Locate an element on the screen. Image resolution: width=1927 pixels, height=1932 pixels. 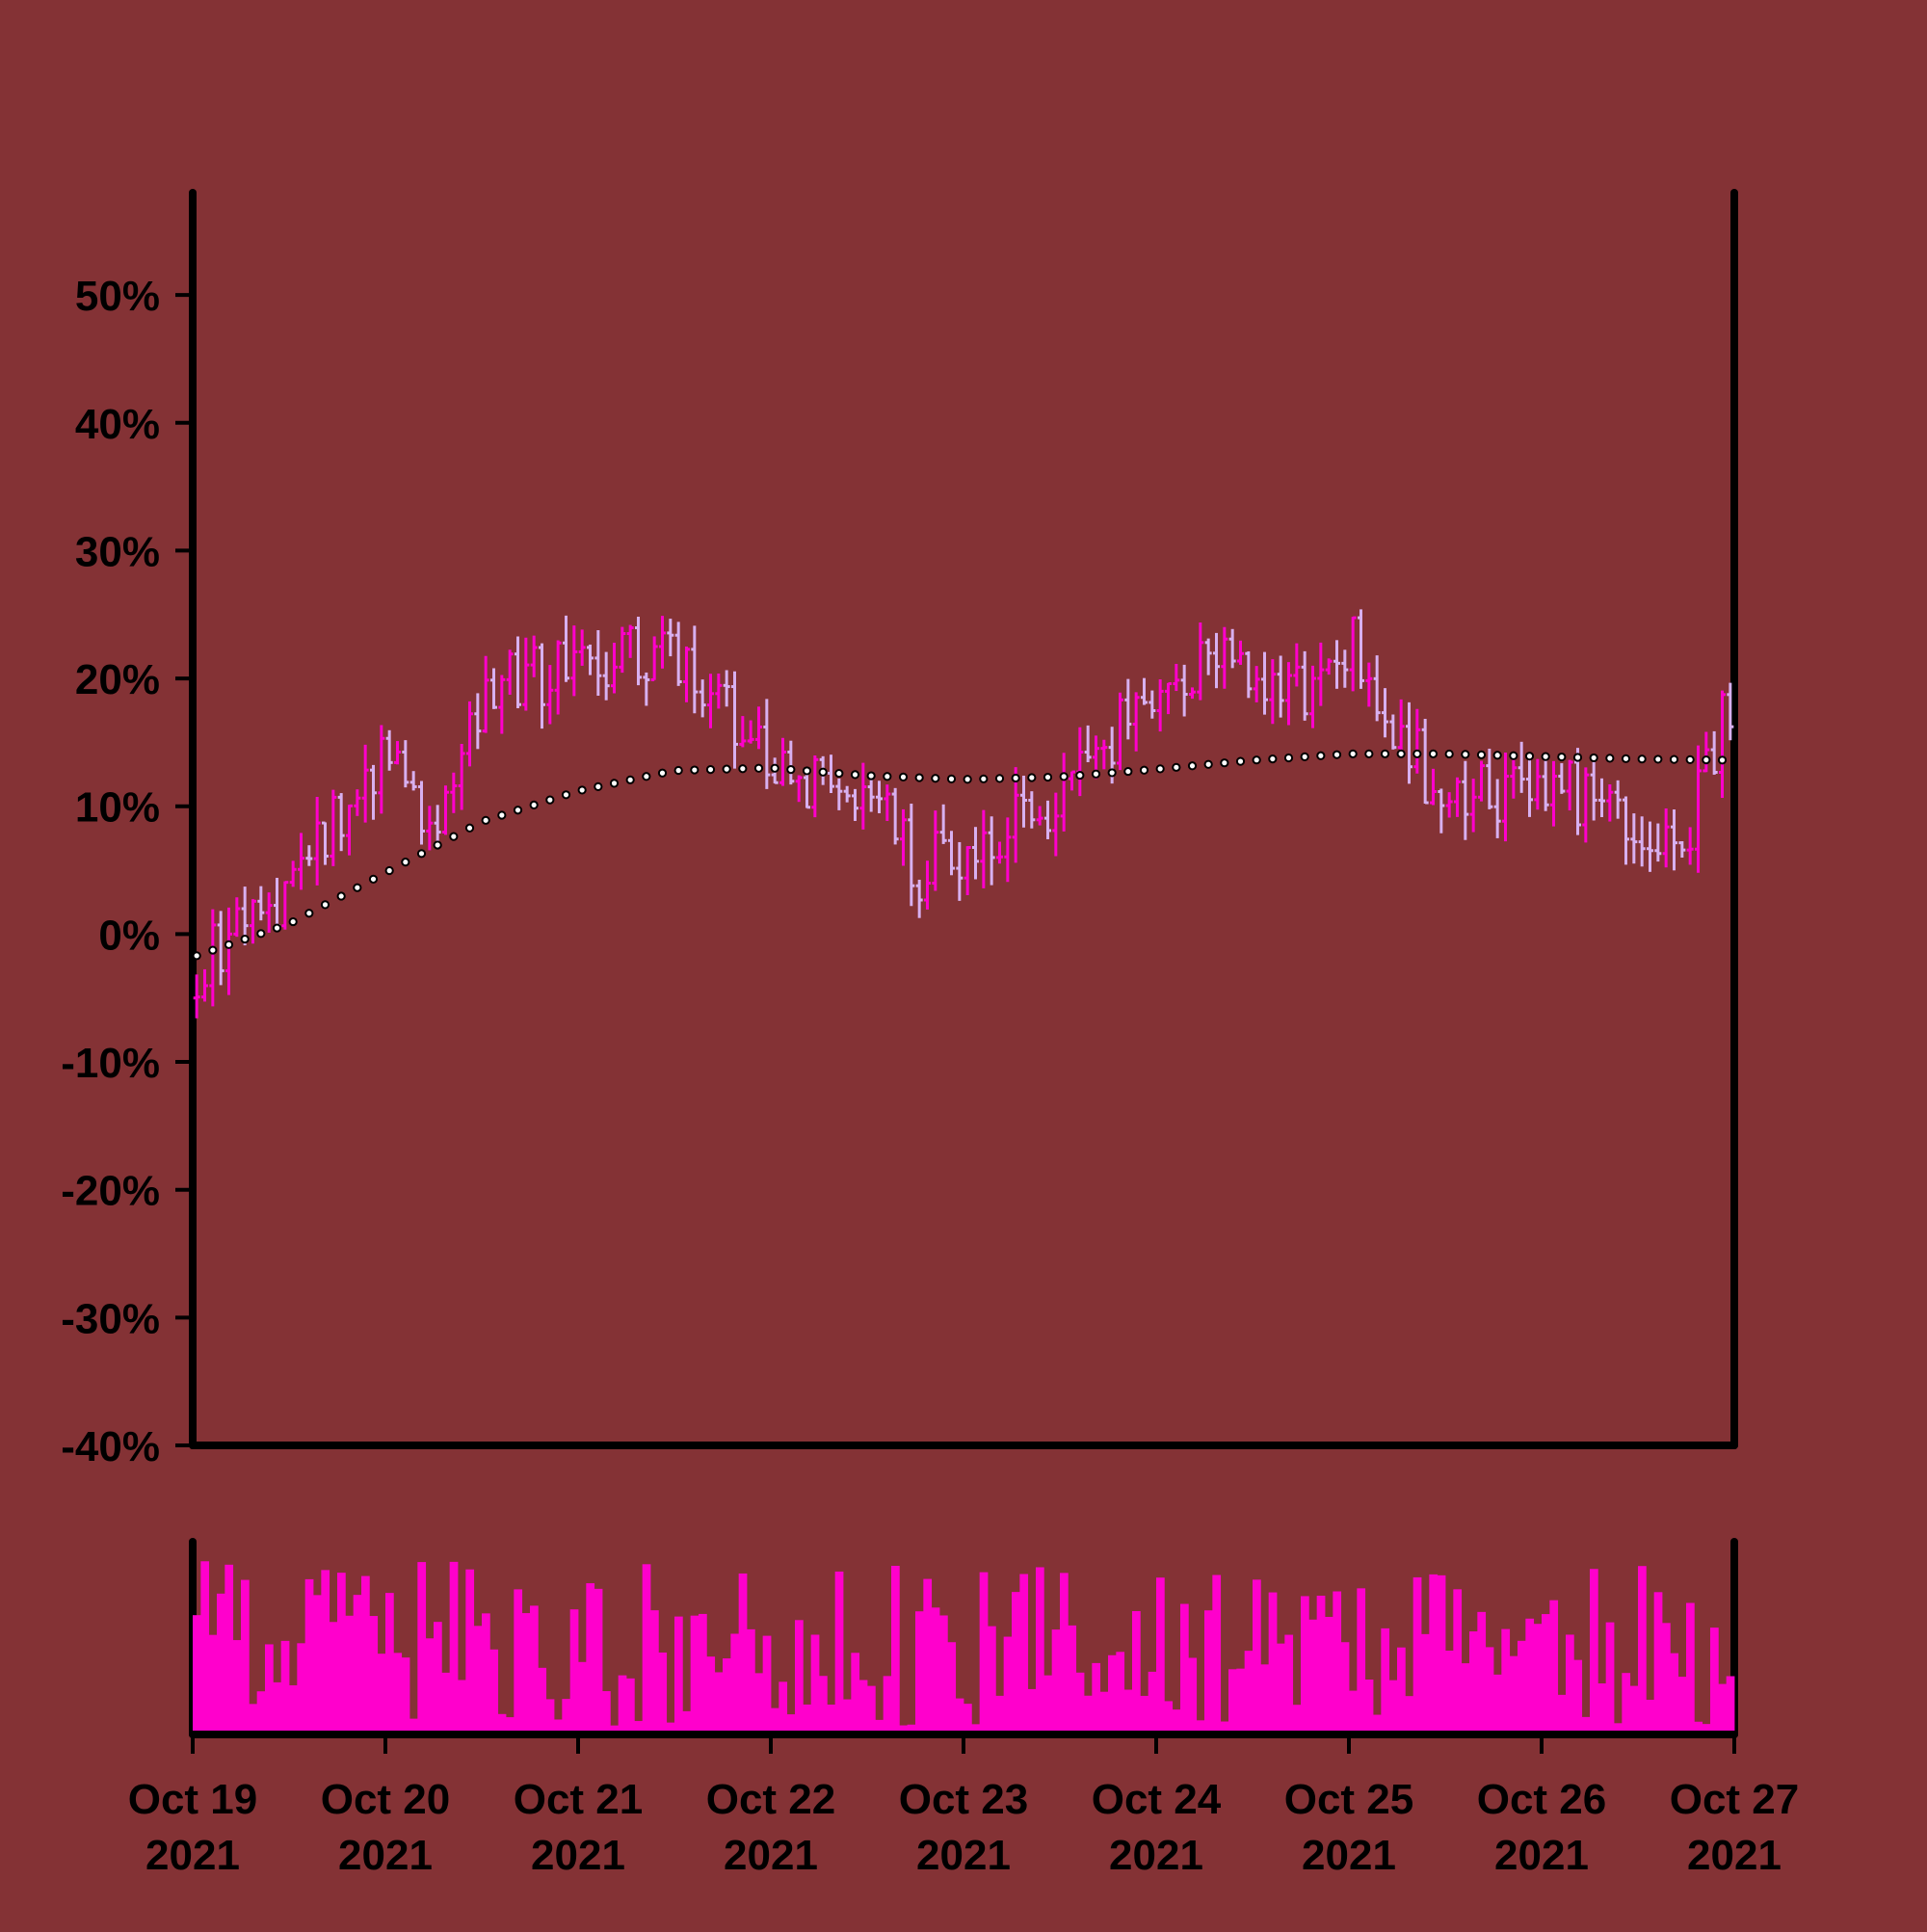
y-tick-label: 50% is located at coordinates (117, 296).